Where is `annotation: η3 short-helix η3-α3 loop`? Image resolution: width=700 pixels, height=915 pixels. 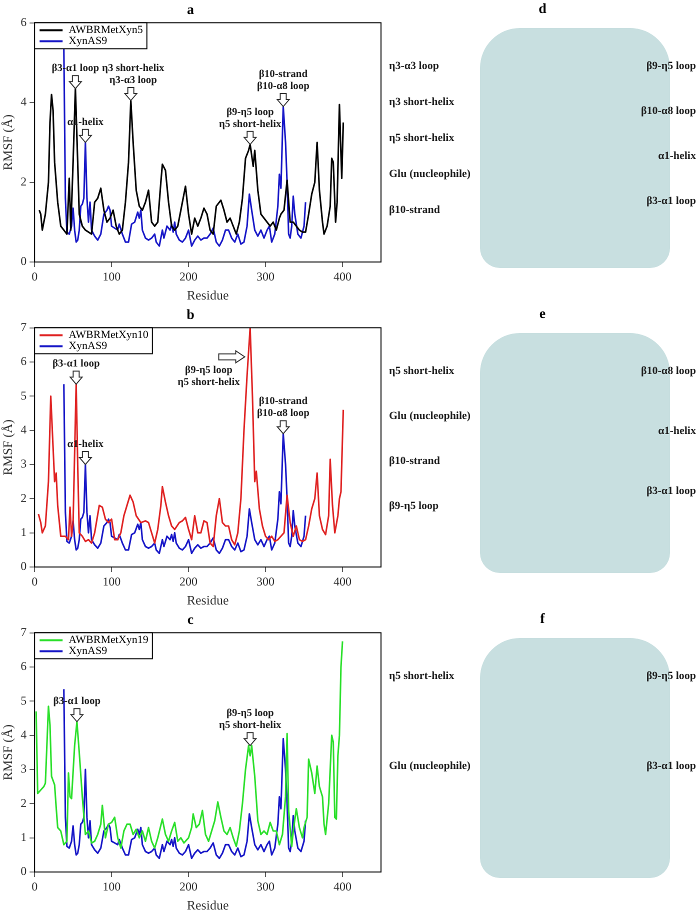 annotation: η3 short-helix η3-α3 loop is located at coordinates (134, 74).